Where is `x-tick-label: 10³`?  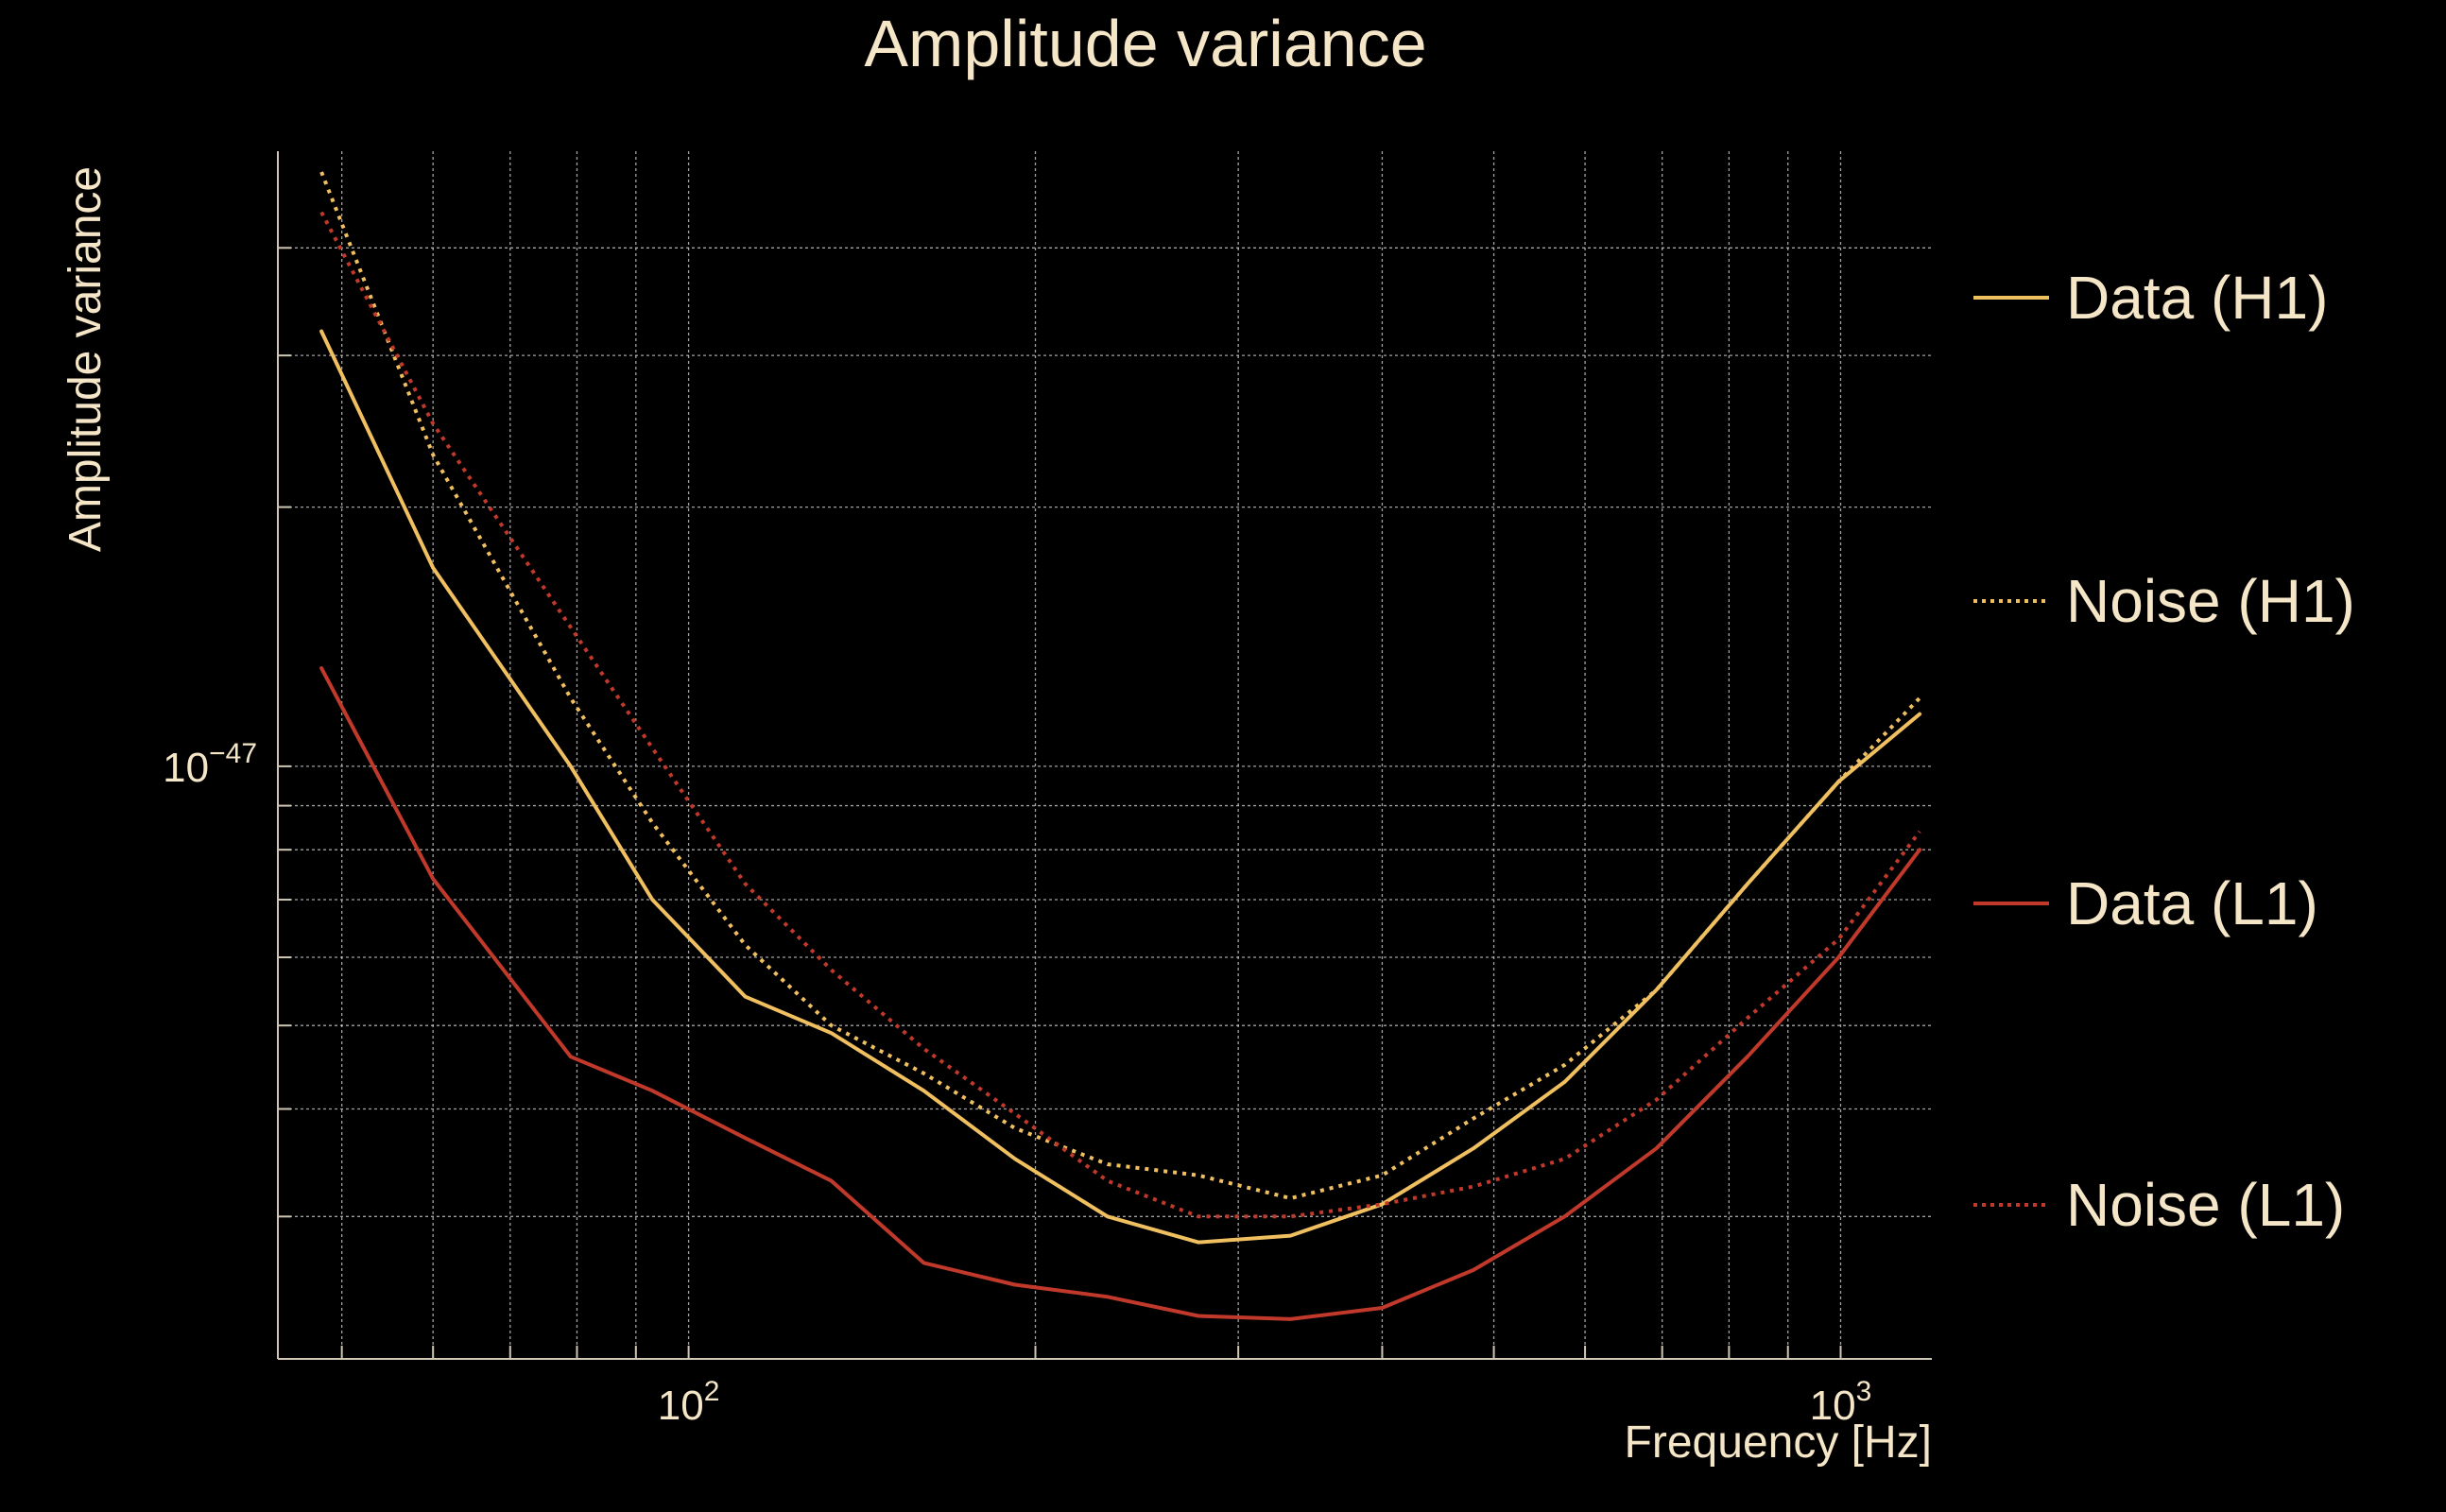 x-tick-label: 10³ is located at coordinates (1841, 1402).